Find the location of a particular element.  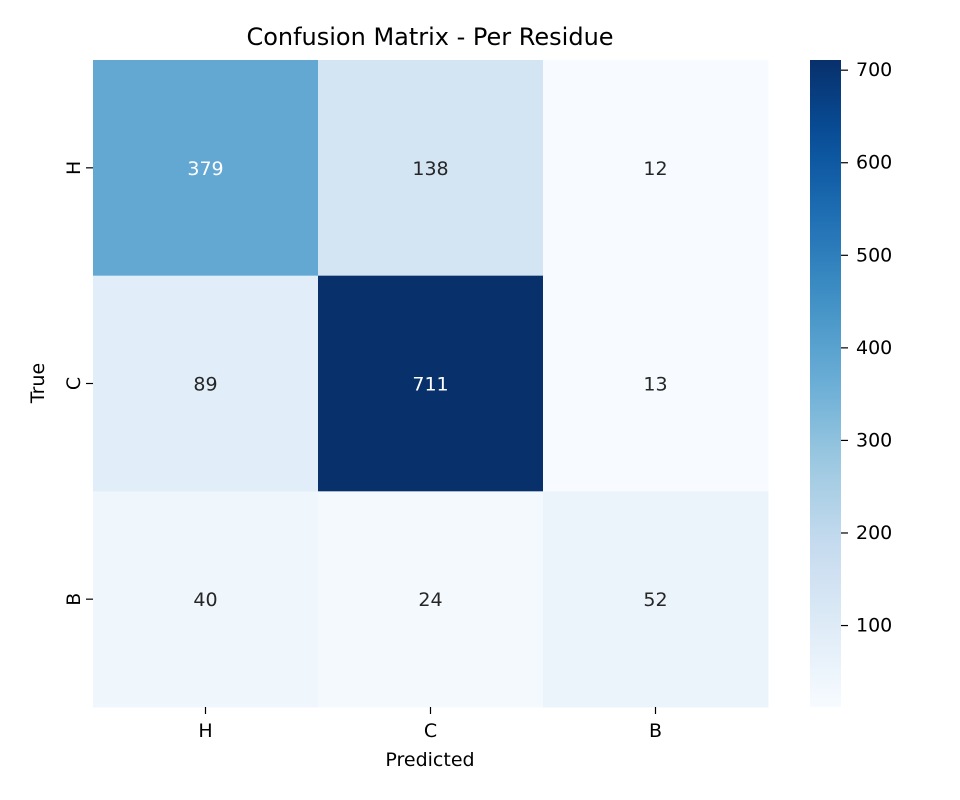

colorbar-tick-label-200: 200 is located at coordinates (874, 533).